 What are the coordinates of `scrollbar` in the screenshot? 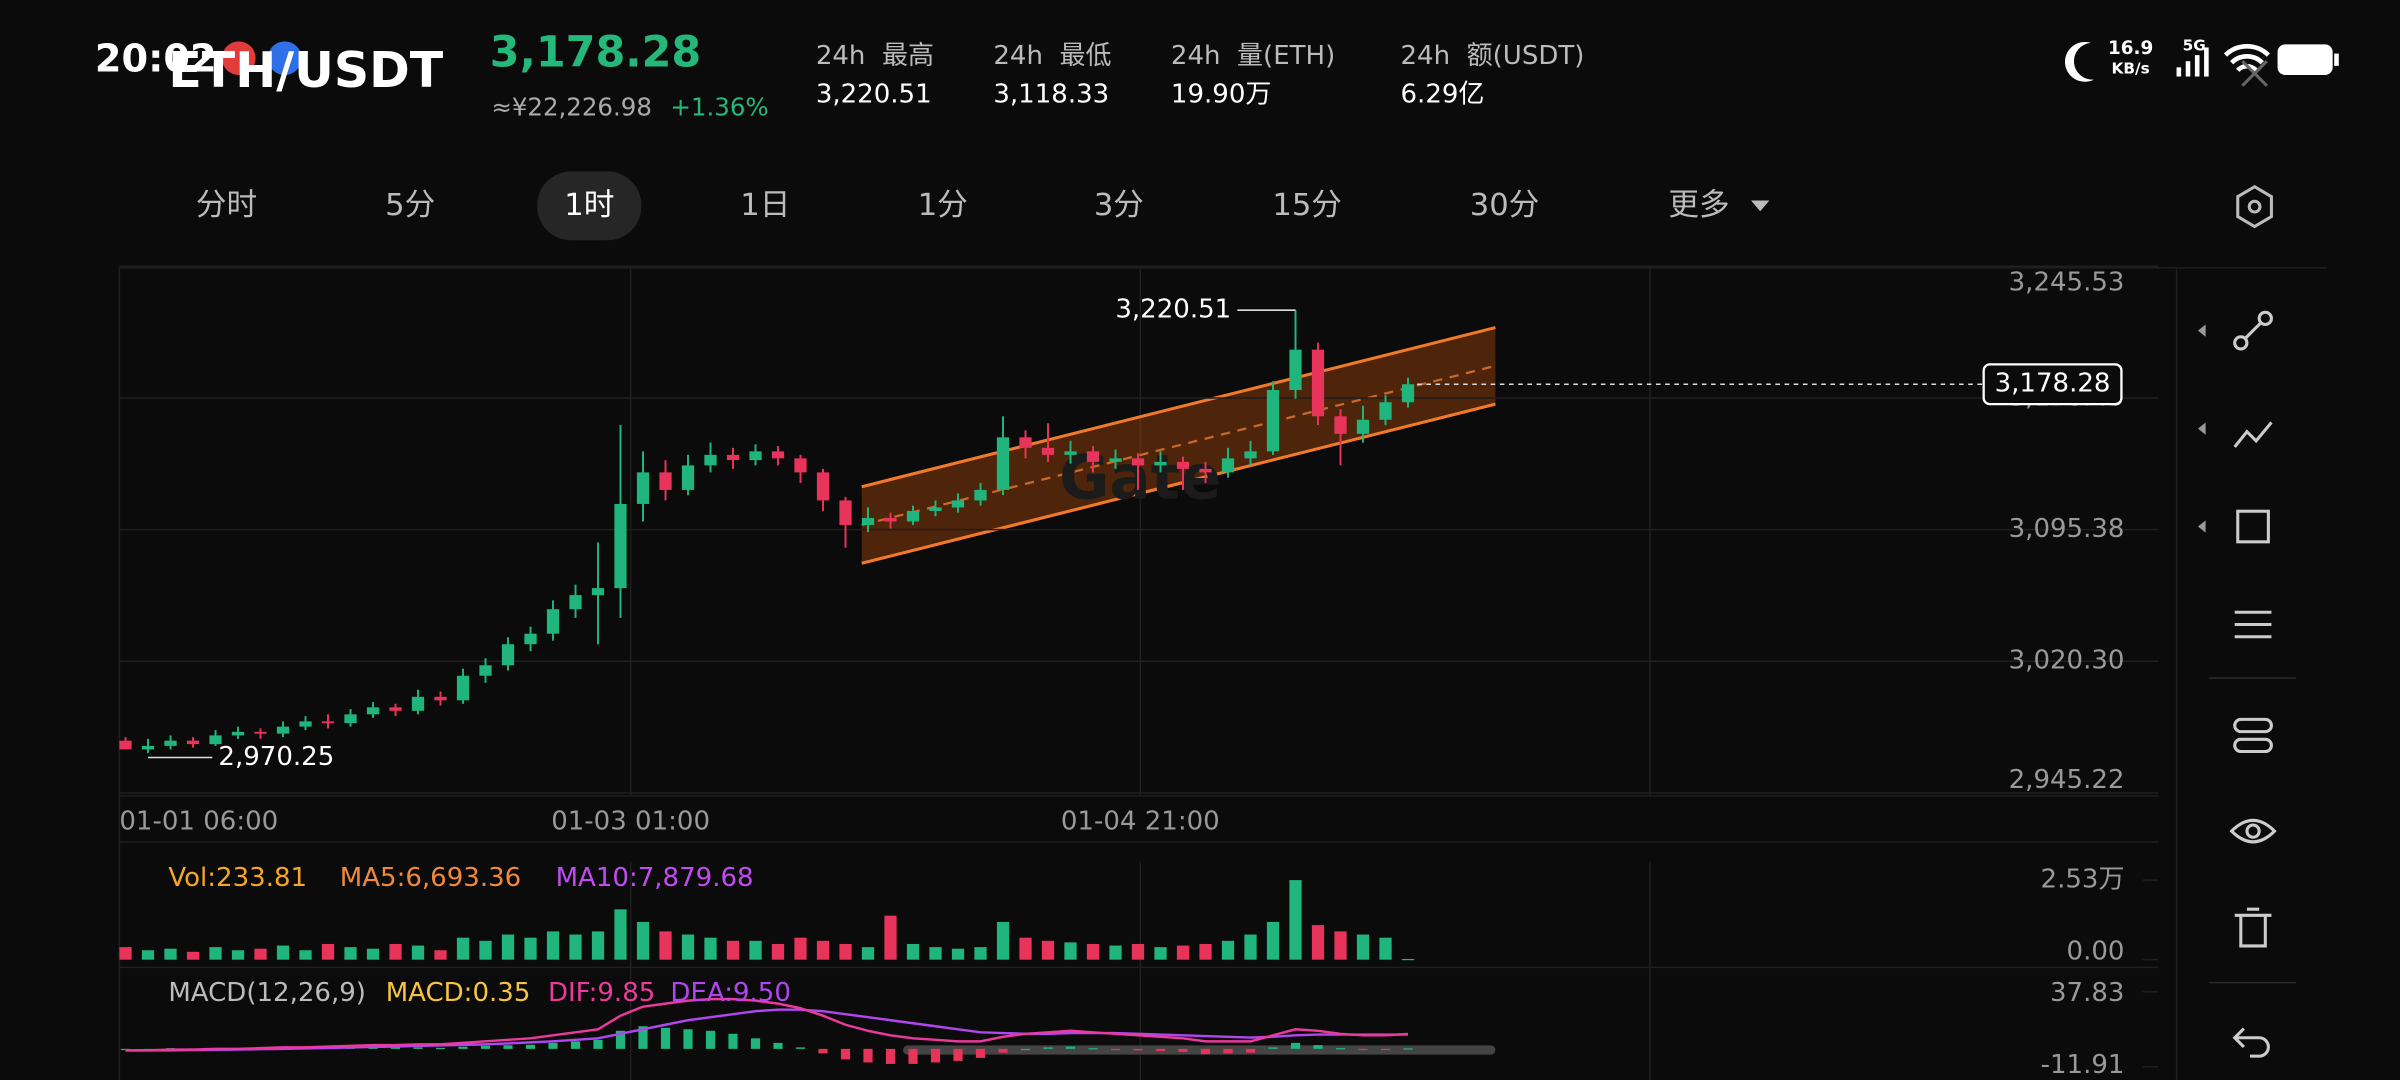 It's located at (1199, 1050).